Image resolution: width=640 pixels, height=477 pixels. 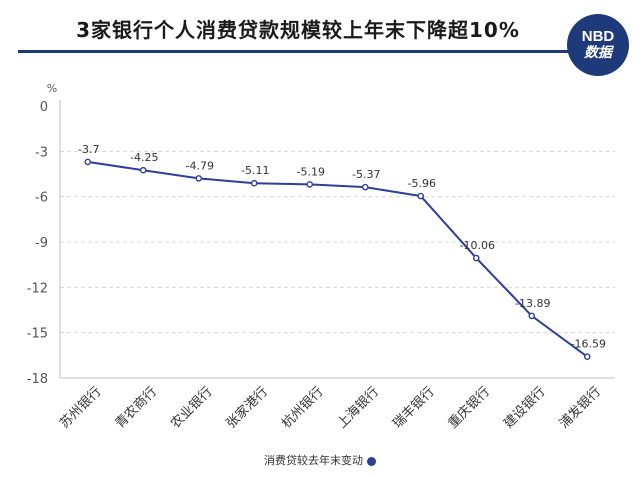 What do you see at coordinates (255, 170) in the screenshot?
I see `data-label: -5.11` at bounding box center [255, 170].